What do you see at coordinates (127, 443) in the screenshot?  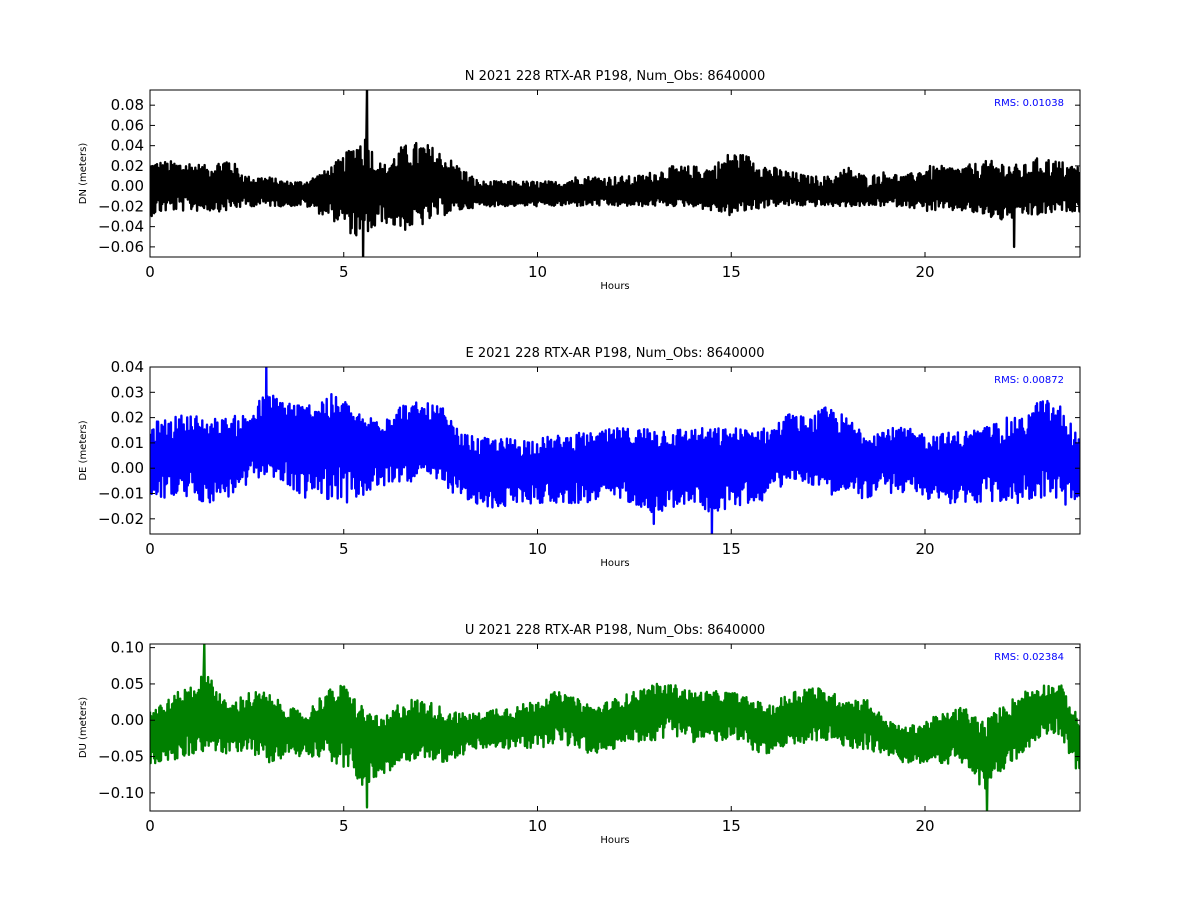 I see `y-tick-label: 0.01` at bounding box center [127, 443].